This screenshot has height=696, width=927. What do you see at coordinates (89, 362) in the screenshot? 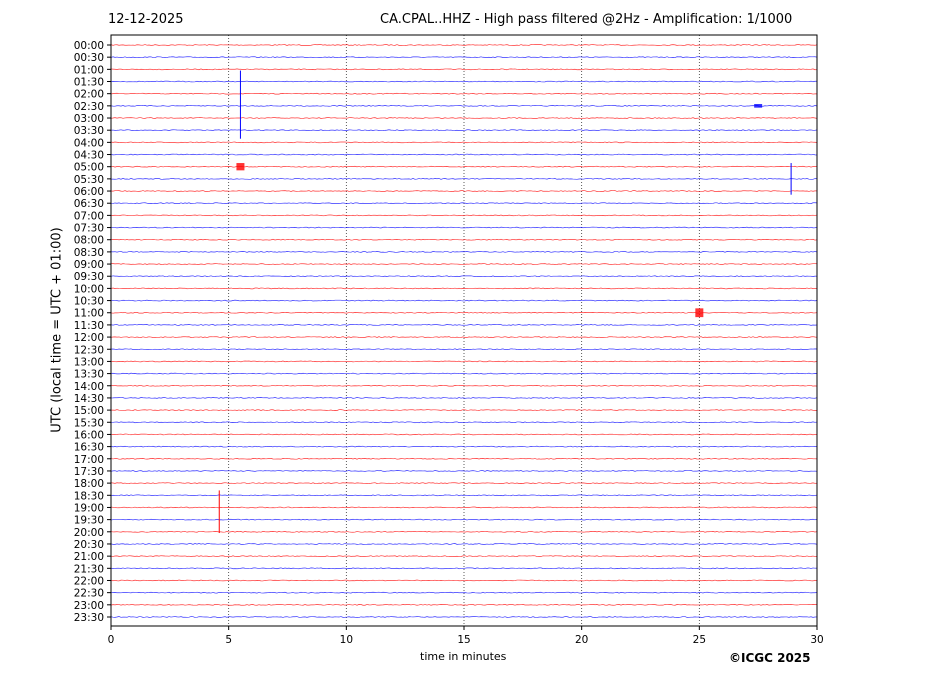
I see `y-tick-label: 13:00` at bounding box center [89, 362].